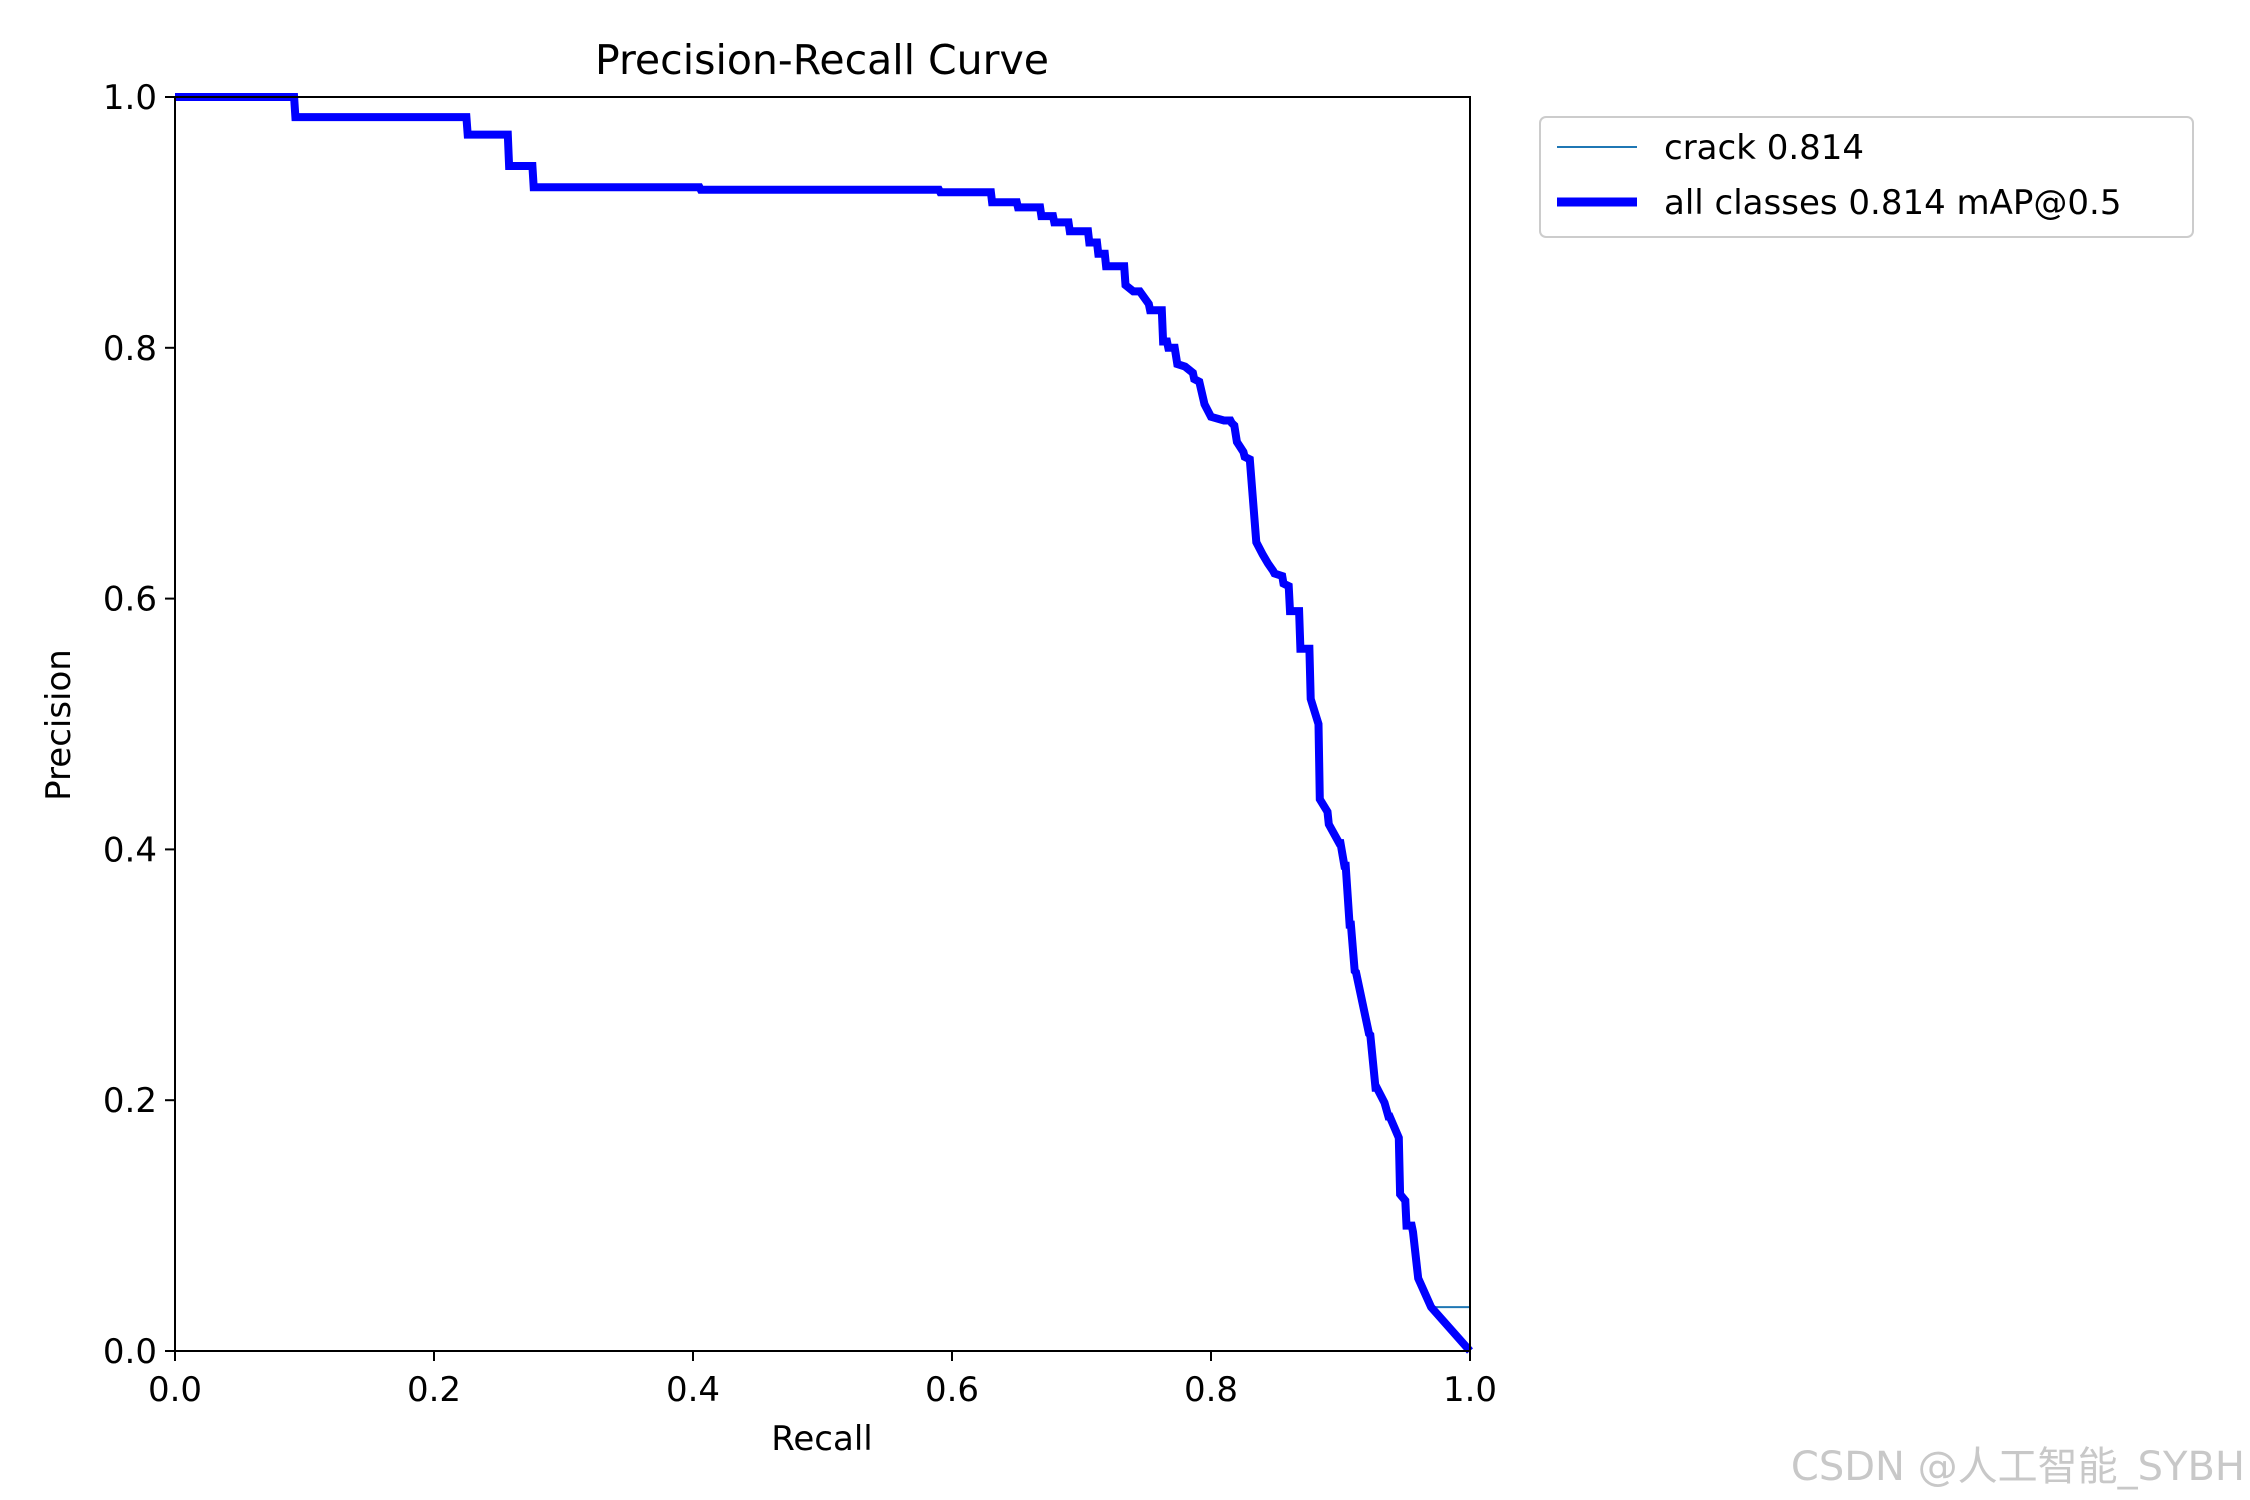  Describe the element at coordinates (175, 1390) in the screenshot. I see `x-tick-label: 0.0` at that location.